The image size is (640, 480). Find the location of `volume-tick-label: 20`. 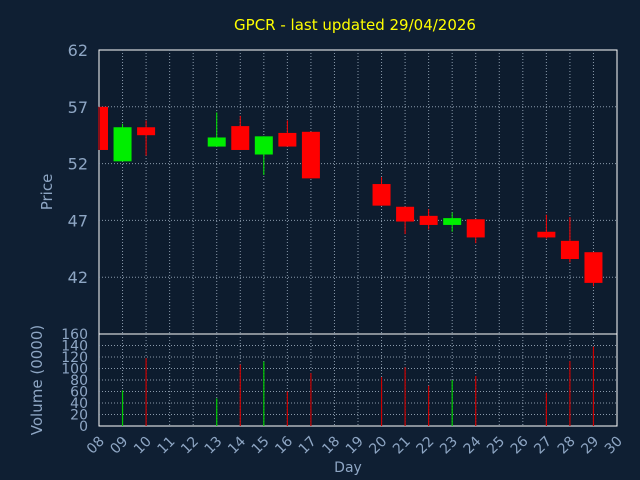

volume-tick-label: 20 is located at coordinates (79, 416).